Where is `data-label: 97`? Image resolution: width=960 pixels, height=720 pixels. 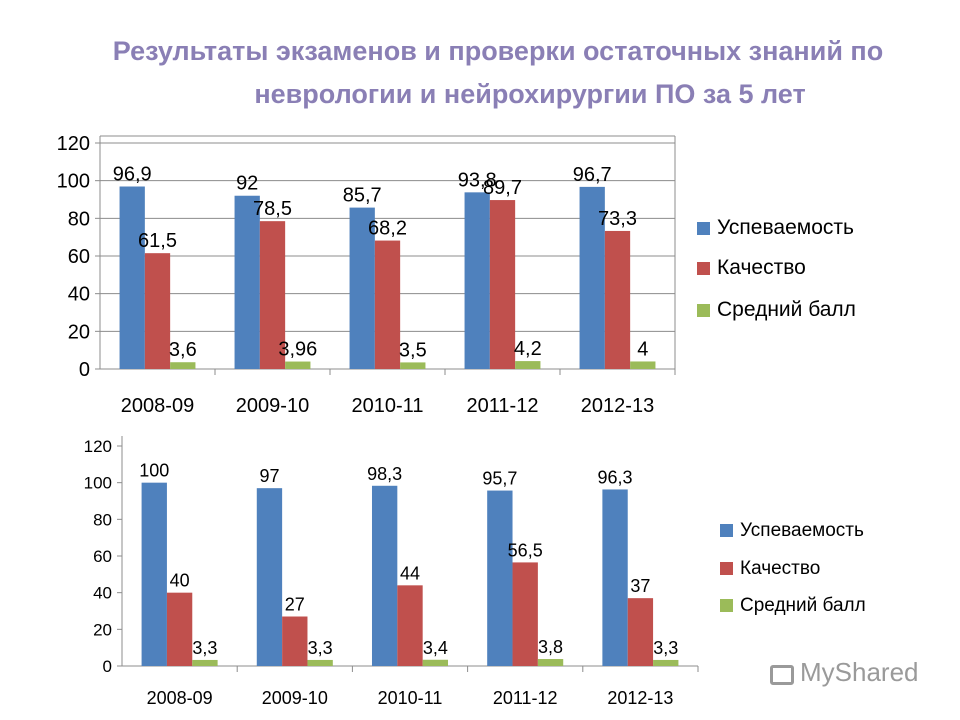
data-label: 97 is located at coordinates (269, 476).